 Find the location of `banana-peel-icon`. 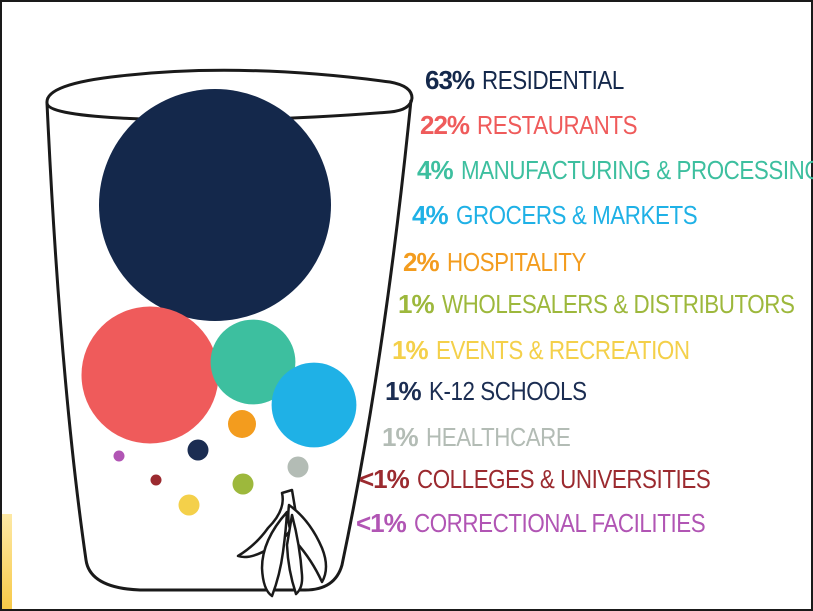

banana-peel-icon is located at coordinates (282, 543).